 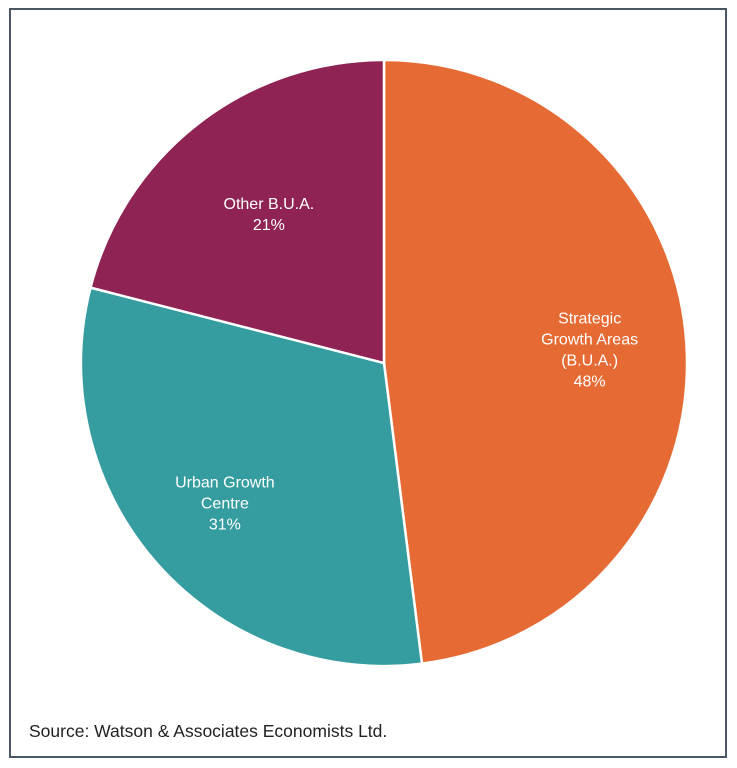 What do you see at coordinates (589, 340) in the screenshot?
I see `slice-category-label: Growth Areas` at bounding box center [589, 340].